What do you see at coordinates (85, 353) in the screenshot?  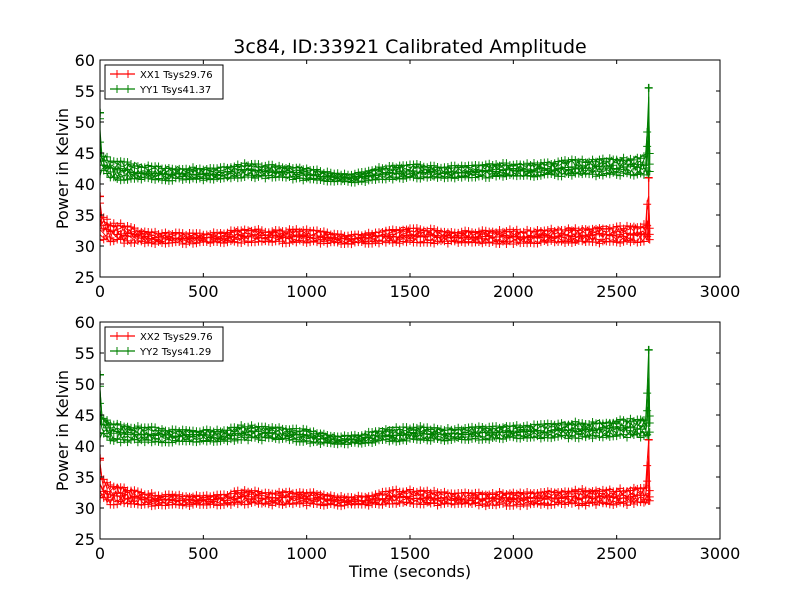 I see `y-tick-label: 55` at bounding box center [85, 353].